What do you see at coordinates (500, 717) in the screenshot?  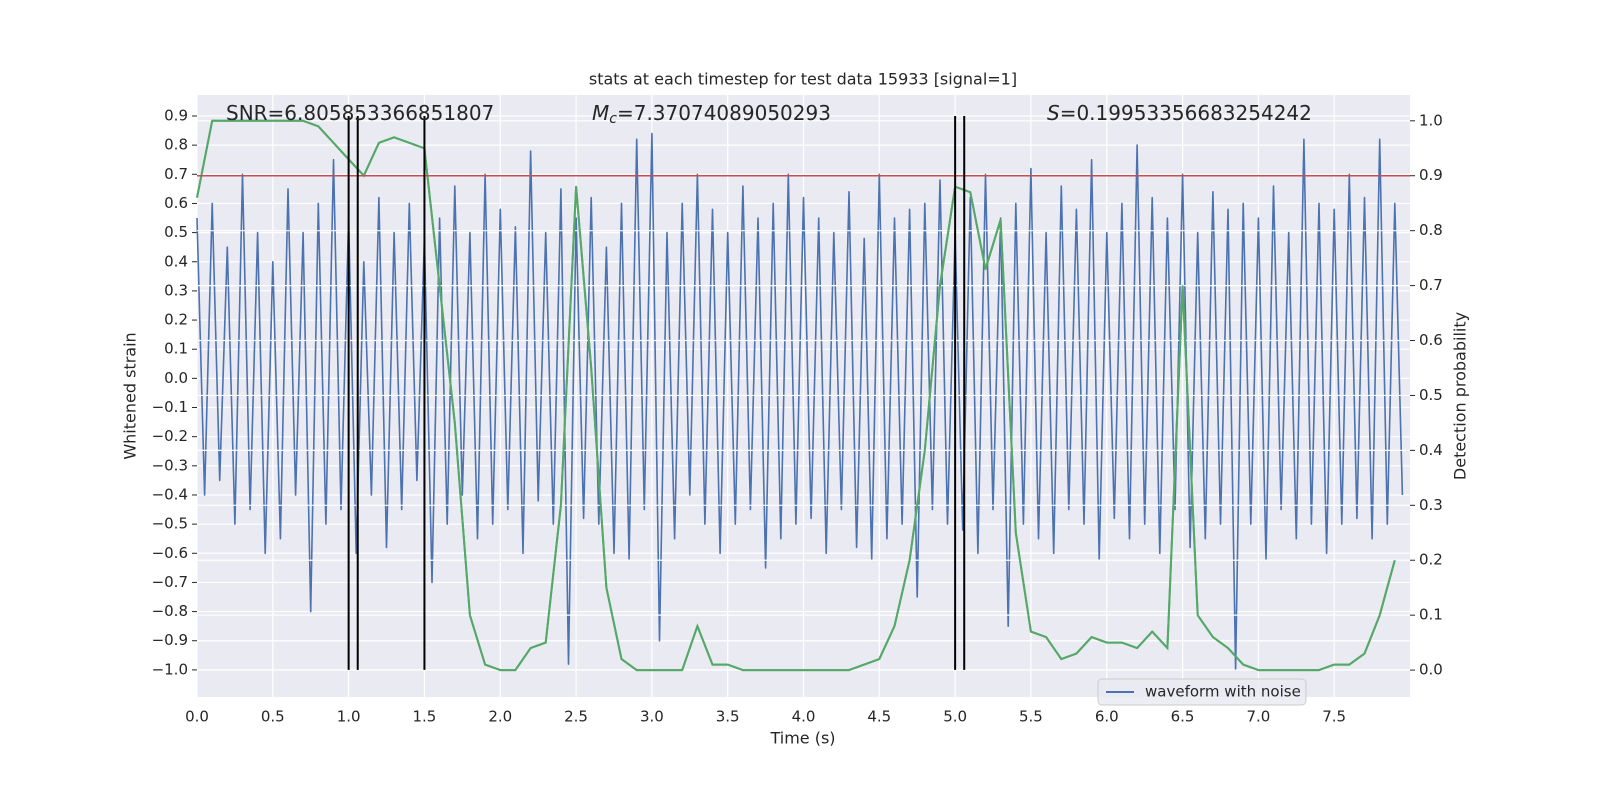 I see `x-tick-label: 2.0` at bounding box center [500, 717].